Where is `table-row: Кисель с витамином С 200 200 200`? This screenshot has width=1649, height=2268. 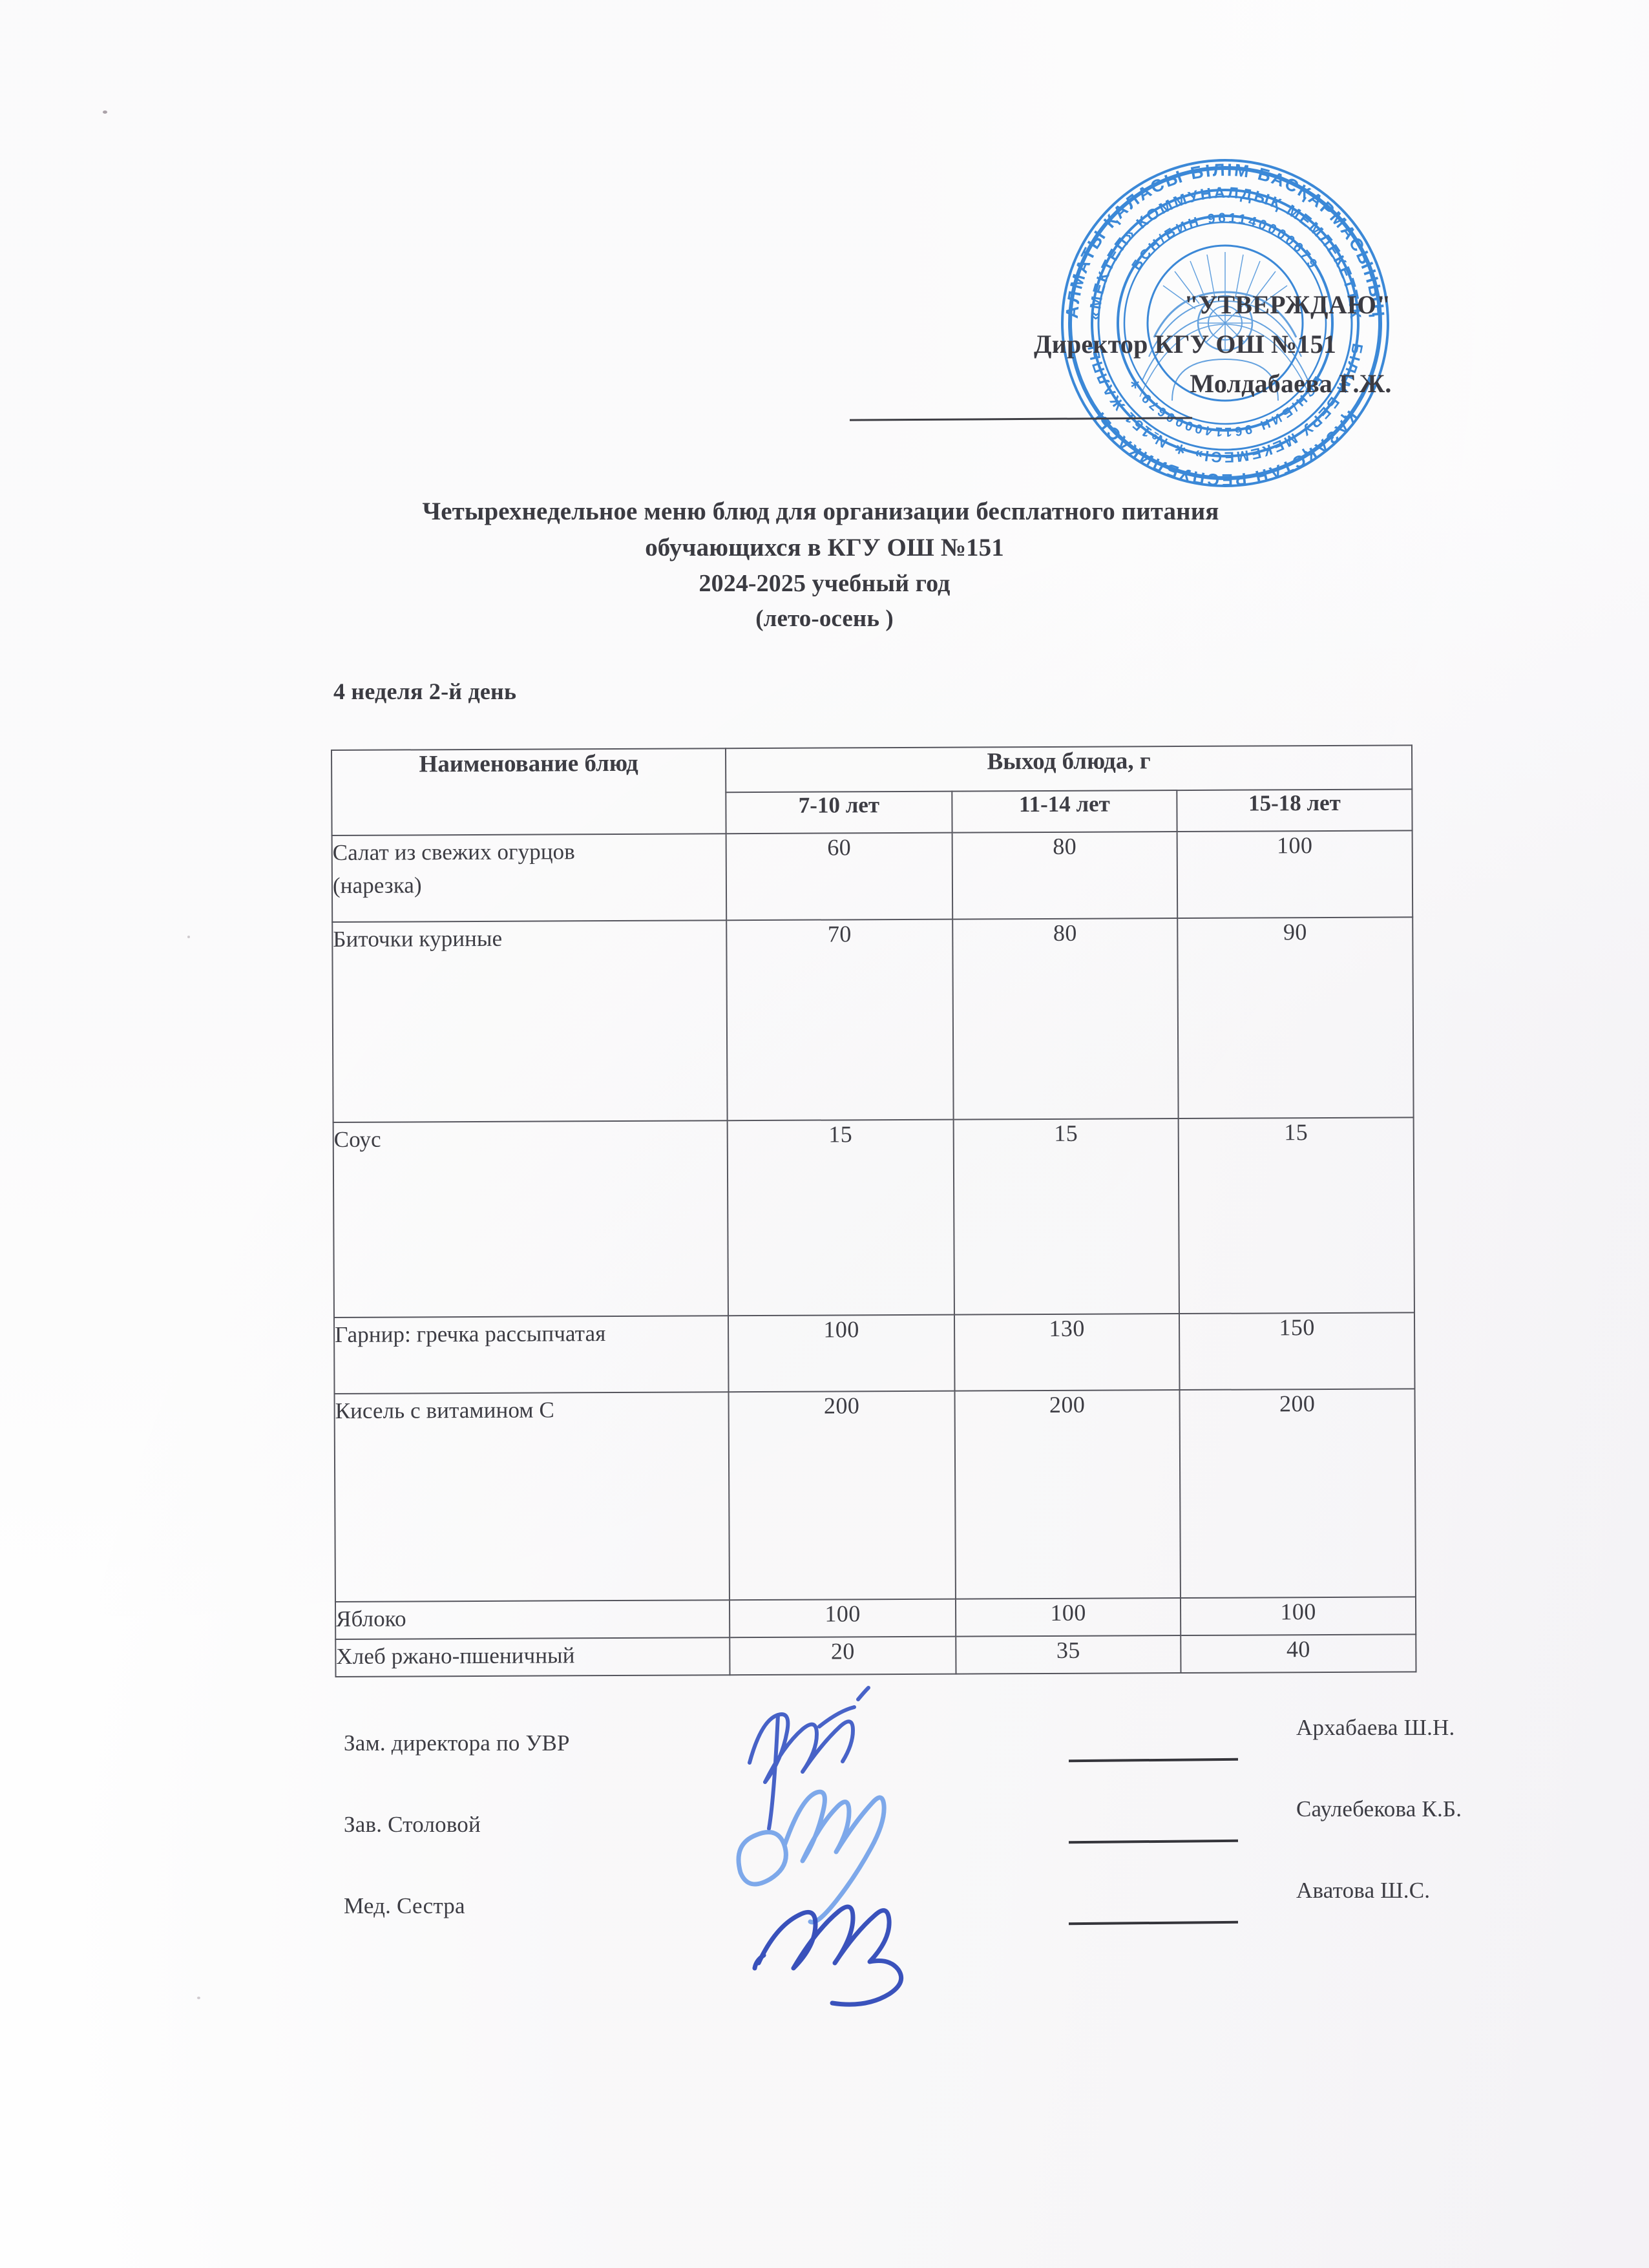 table-row: Кисель с витамином С 200 200 200 is located at coordinates (875, 1496).